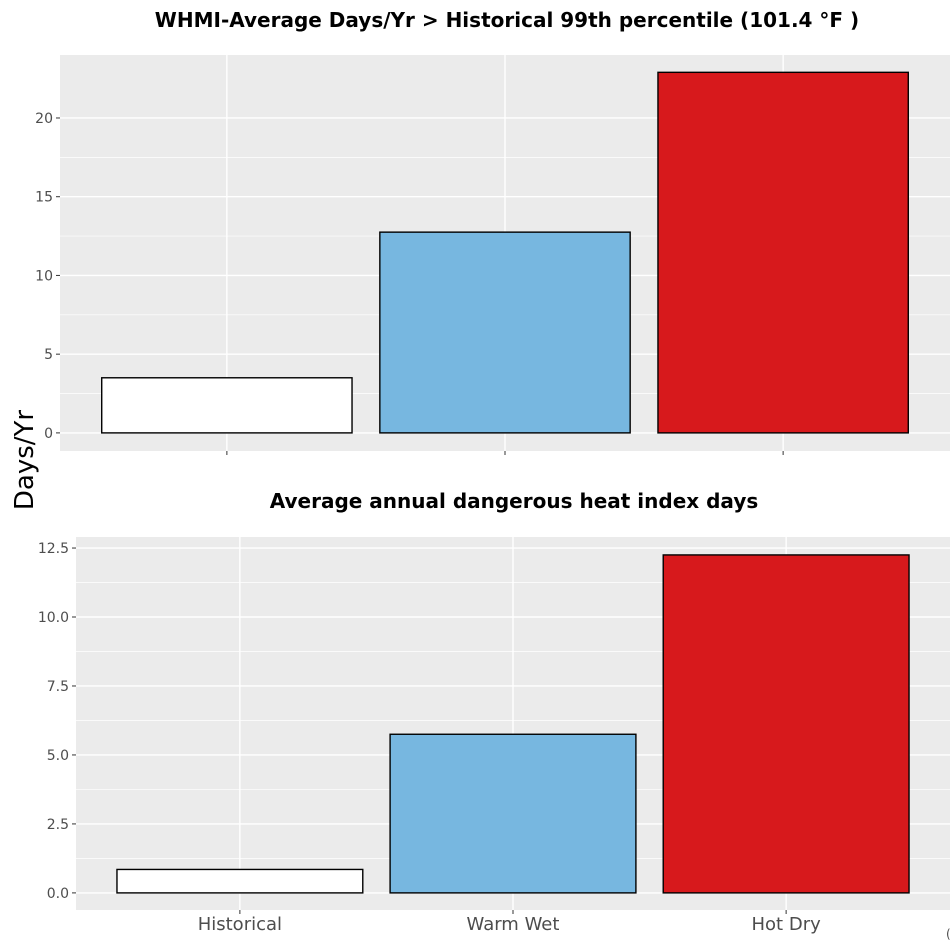  I want to click on x-tick-label: Hot Dry, so click(787, 924).